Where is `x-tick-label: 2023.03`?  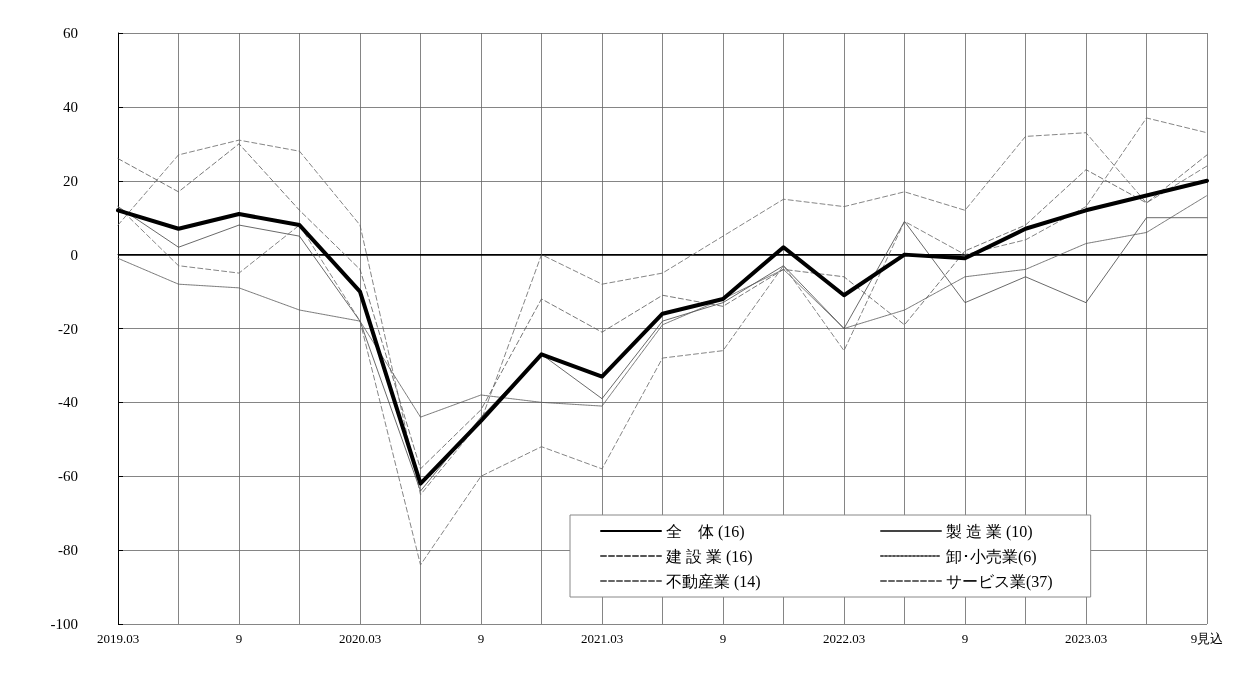 x-tick-label: 2023.03 is located at coordinates (1086, 638).